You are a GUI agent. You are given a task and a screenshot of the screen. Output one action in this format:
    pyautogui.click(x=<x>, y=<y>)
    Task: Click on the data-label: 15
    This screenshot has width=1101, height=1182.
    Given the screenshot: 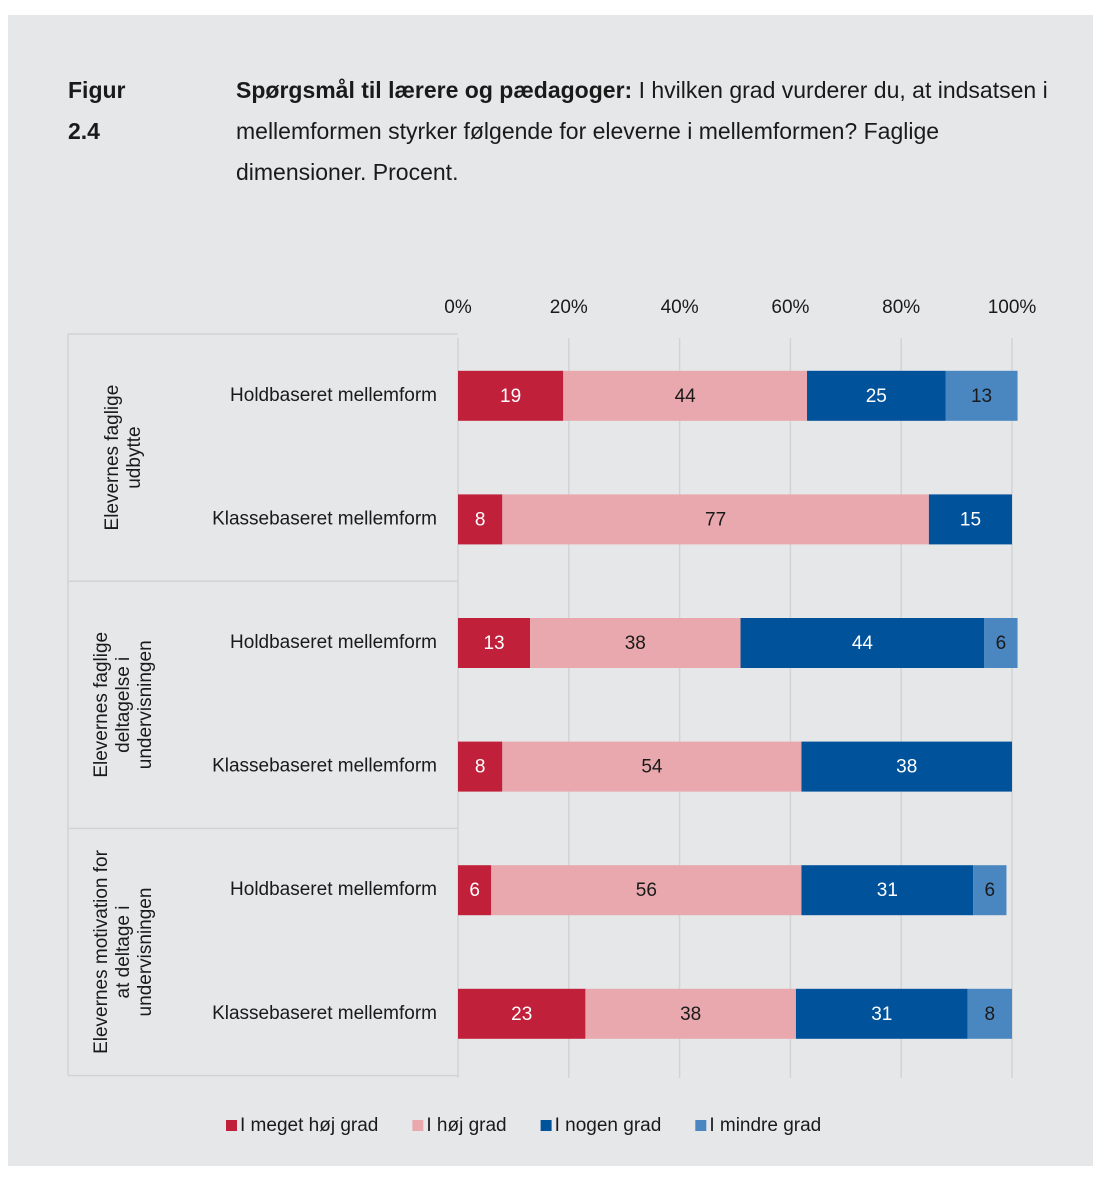 What is the action you would take?
    pyautogui.click(x=970, y=519)
    